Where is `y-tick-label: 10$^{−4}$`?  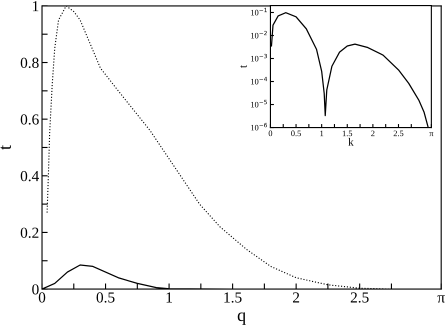
y-tick-label: 10$^{−4}$ is located at coordinates (259, 80).